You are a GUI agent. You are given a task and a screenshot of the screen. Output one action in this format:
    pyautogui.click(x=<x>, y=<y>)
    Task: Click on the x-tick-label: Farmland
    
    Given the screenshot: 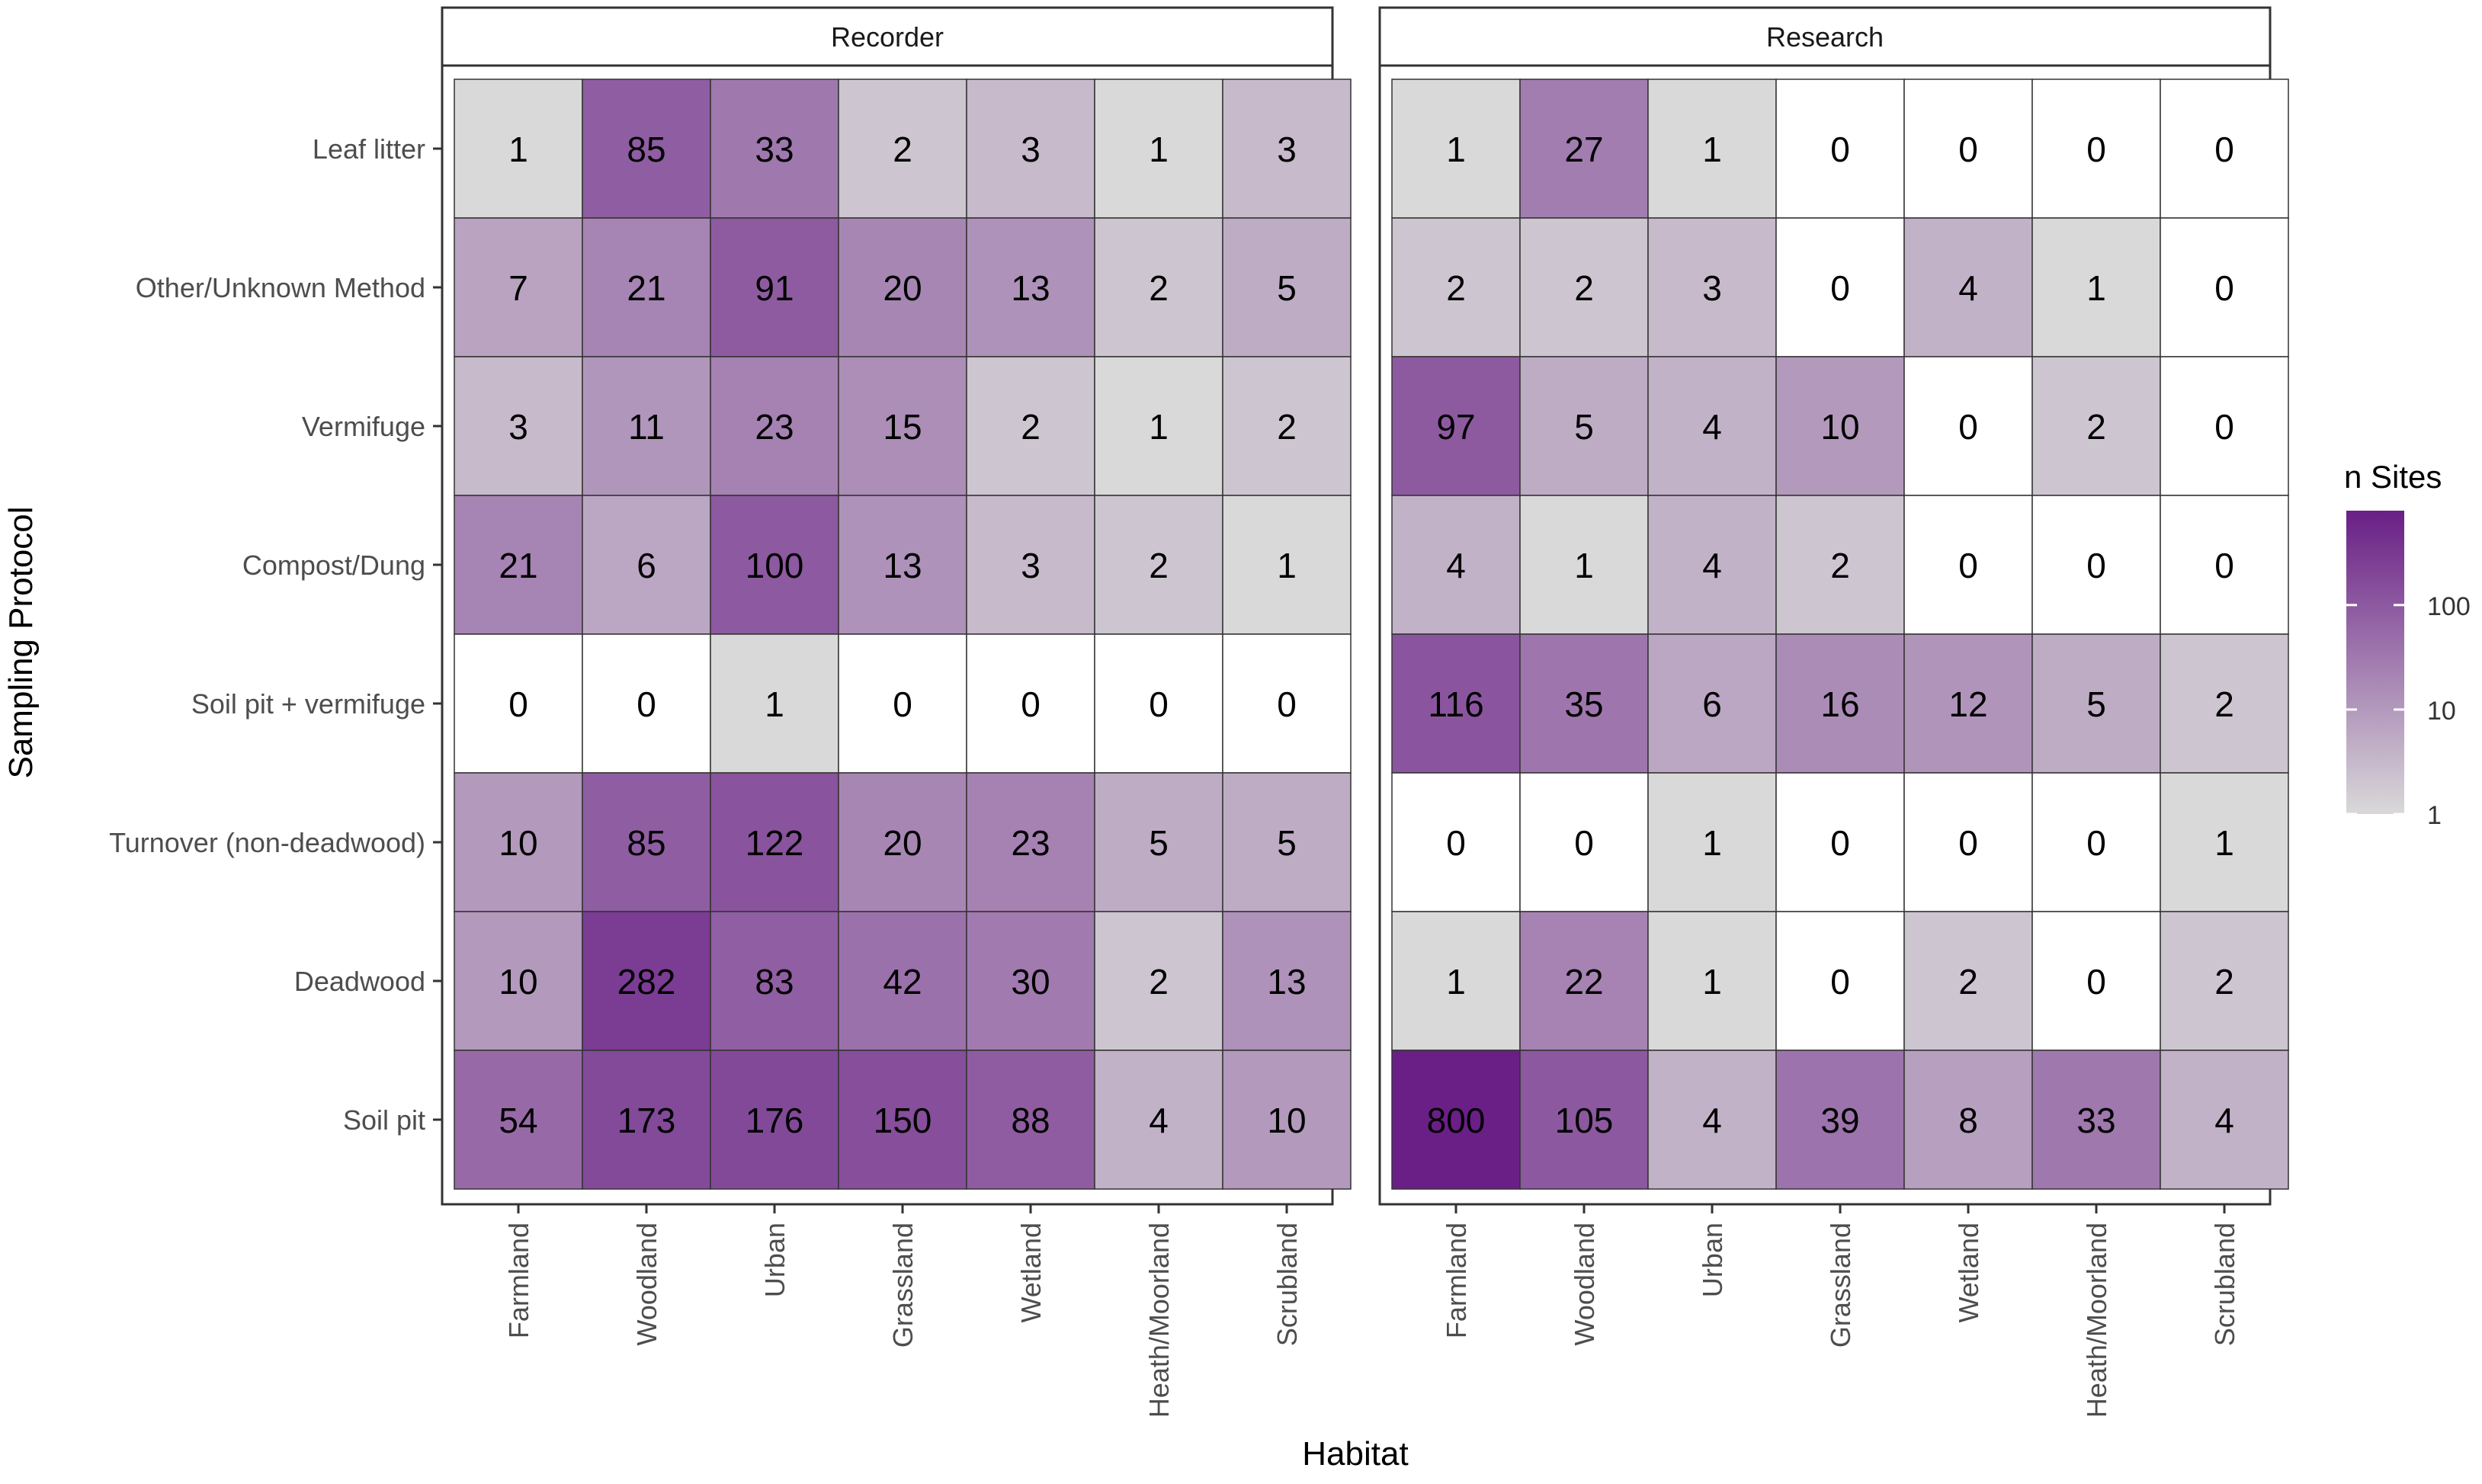 What is the action you would take?
    pyautogui.click(x=1456, y=1280)
    